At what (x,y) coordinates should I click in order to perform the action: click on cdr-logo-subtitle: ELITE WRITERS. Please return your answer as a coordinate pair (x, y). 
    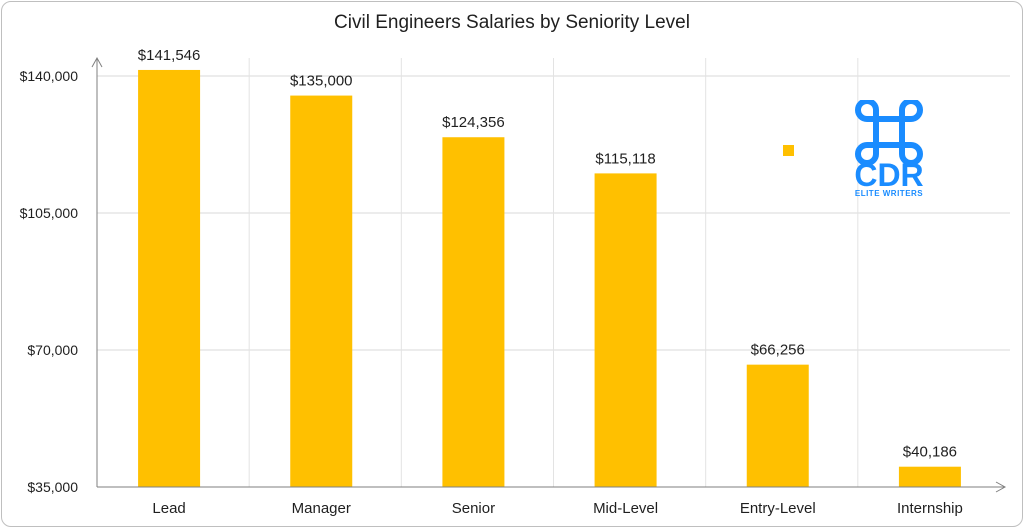
    Looking at the image, I should click on (889, 193).